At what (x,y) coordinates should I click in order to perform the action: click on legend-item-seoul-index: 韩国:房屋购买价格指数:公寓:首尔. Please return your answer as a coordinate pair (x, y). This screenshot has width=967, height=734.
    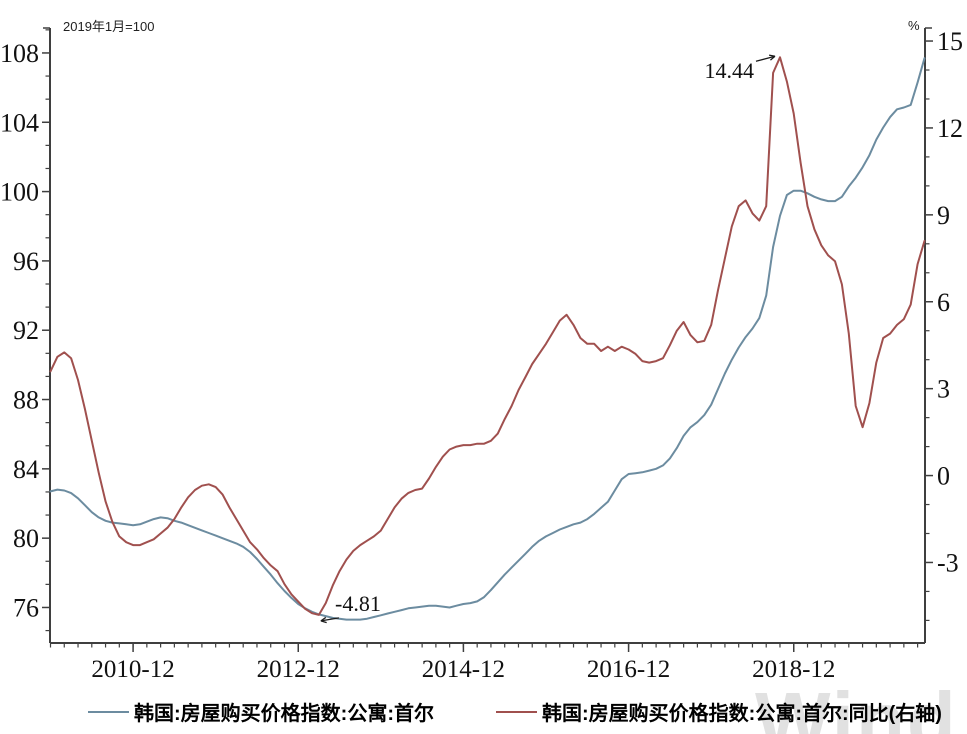
    Looking at the image, I should click on (261, 713).